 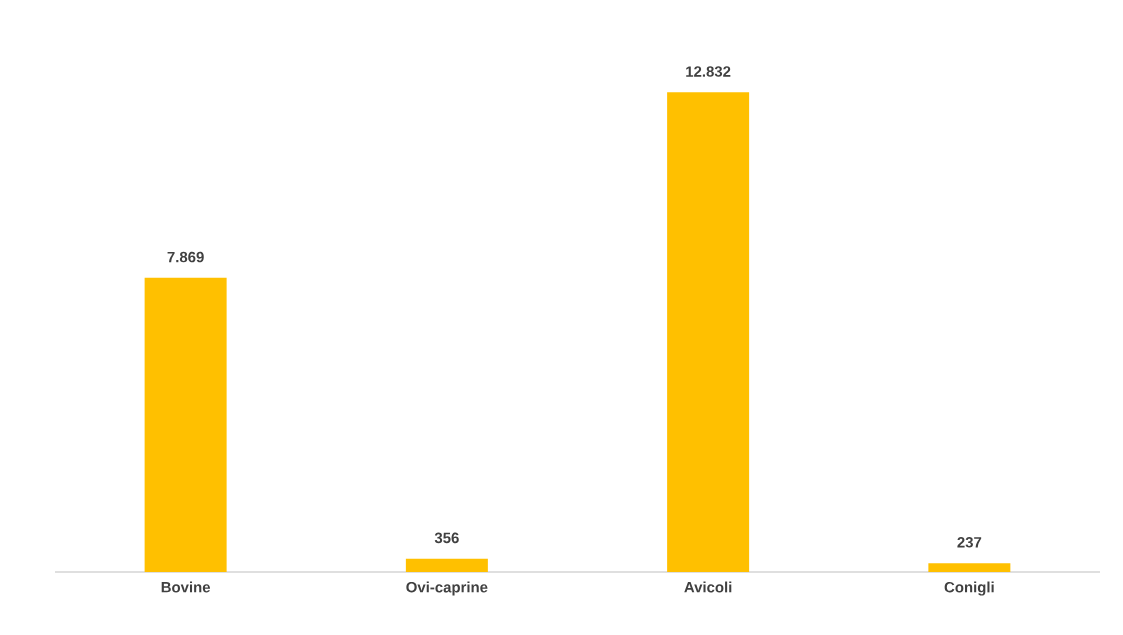 What do you see at coordinates (446, 538) in the screenshot?
I see `data-label: 356` at bounding box center [446, 538].